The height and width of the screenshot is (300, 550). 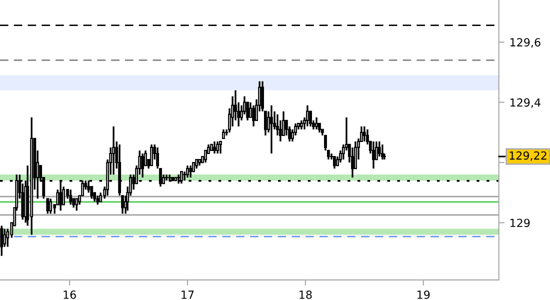 What do you see at coordinates (188, 294) in the screenshot?
I see `x-tick-label: 17` at bounding box center [188, 294].